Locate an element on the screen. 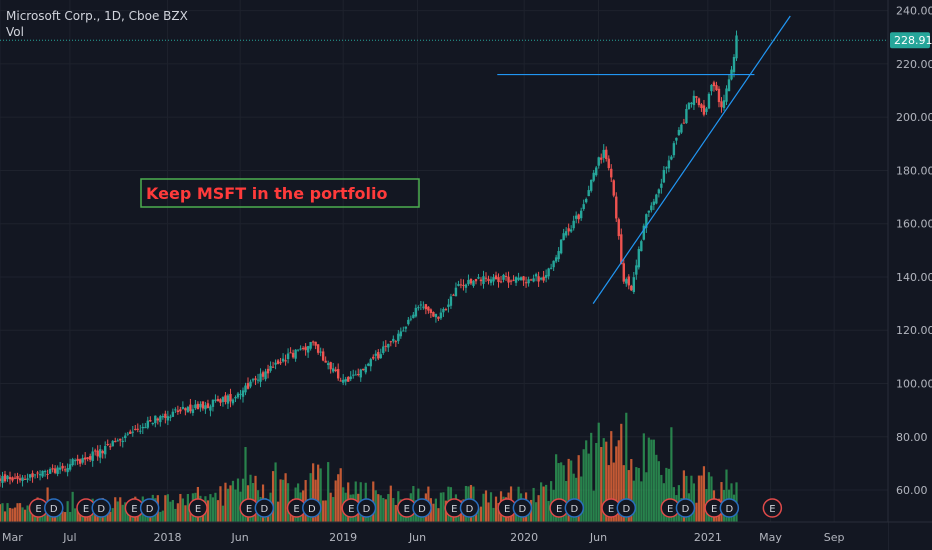  x-tick-label: 2021 is located at coordinates (708, 537).